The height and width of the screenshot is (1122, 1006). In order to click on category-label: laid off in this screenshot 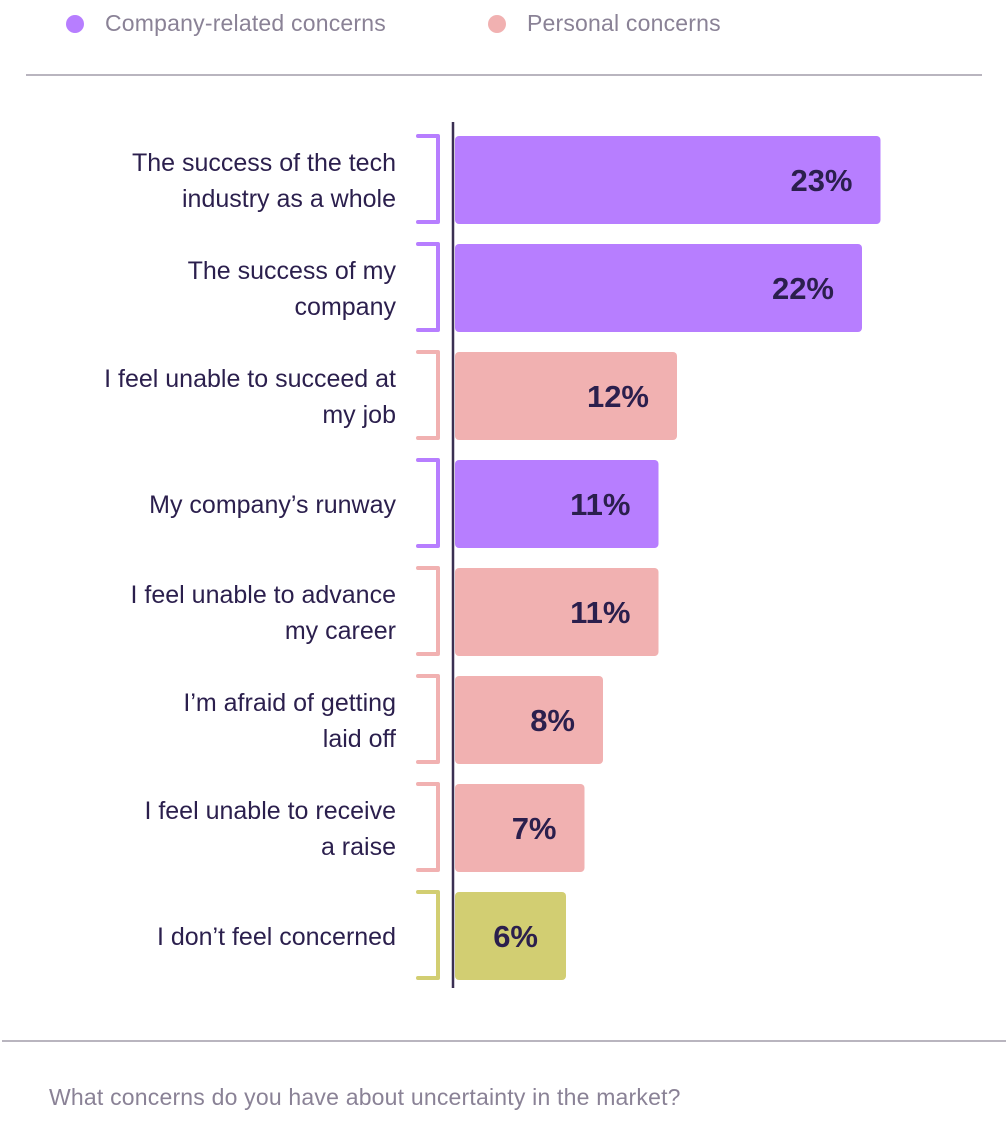, I will do `click(359, 739)`.